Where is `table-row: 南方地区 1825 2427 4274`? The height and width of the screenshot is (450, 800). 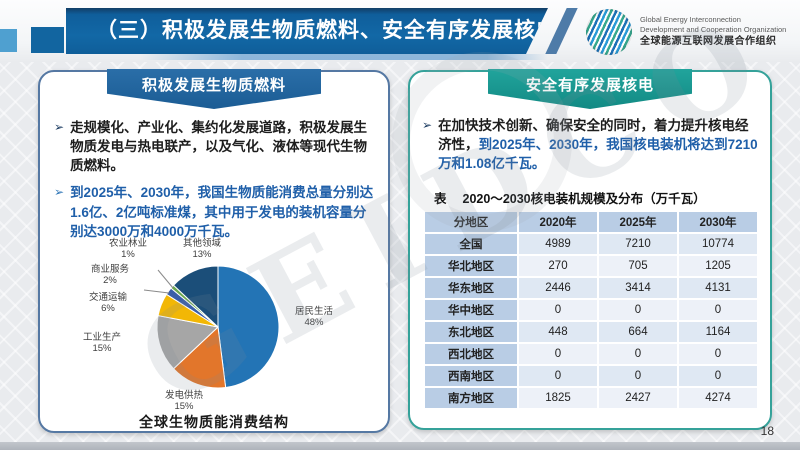
table-row: 南方地区 1825 2427 4274 is located at coordinates (591, 398).